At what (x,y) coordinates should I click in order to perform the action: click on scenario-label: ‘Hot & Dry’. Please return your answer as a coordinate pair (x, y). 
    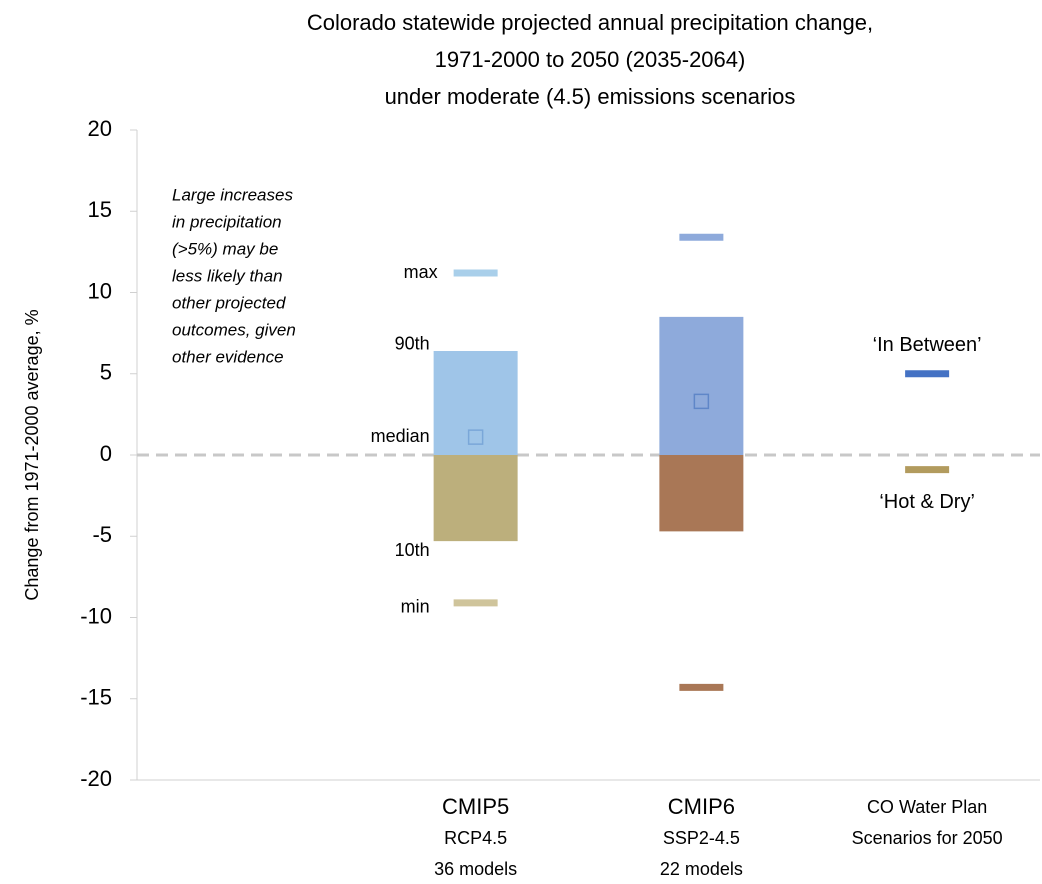
    Looking at the image, I should click on (927, 502).